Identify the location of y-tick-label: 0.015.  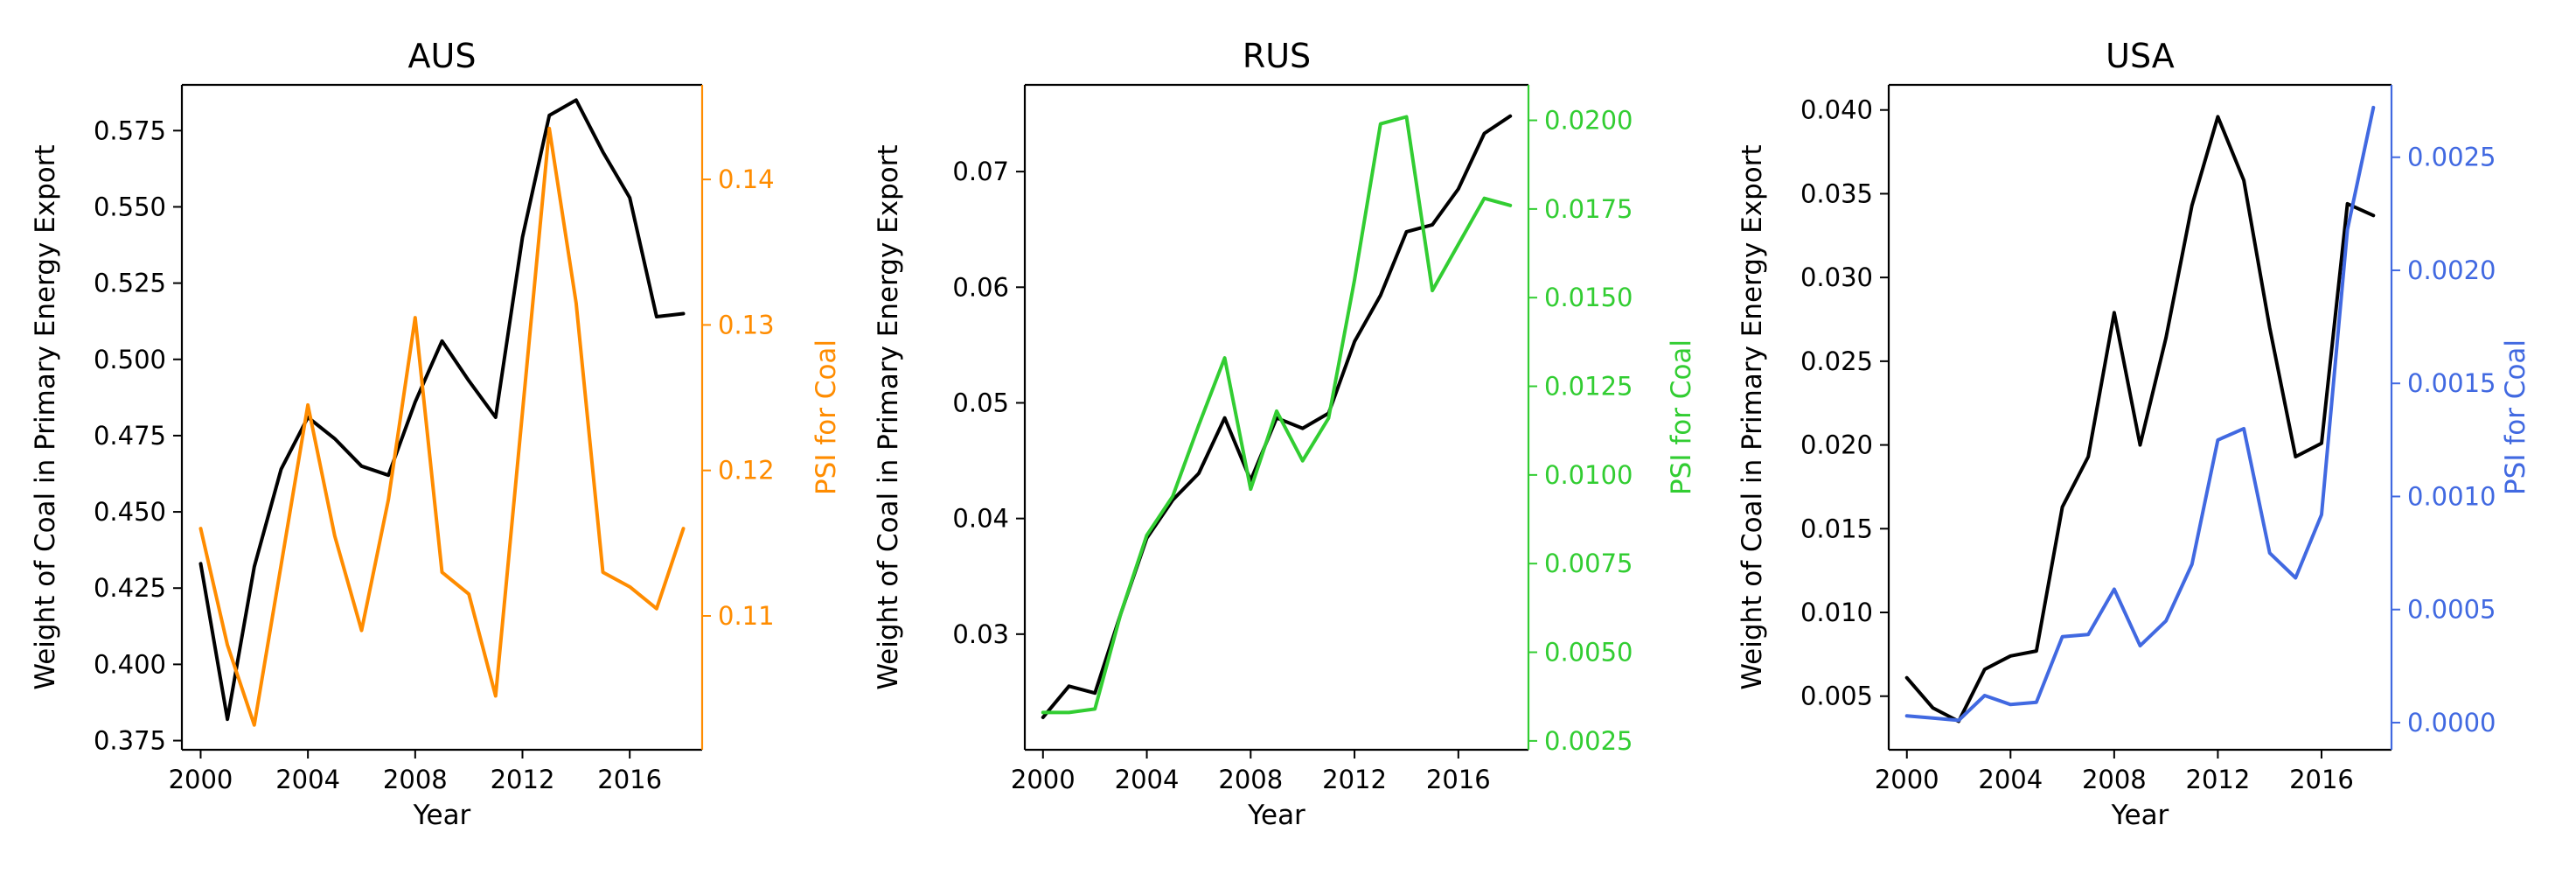
(1836, 529).